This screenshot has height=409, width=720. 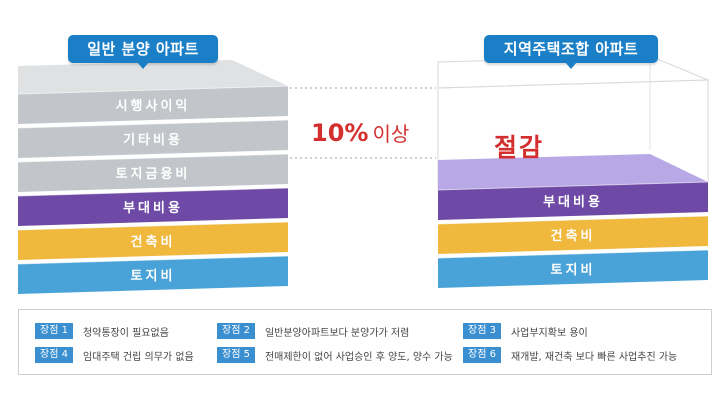 I want to click on right-layer-2: 건축비, so click(x=573, y=235).